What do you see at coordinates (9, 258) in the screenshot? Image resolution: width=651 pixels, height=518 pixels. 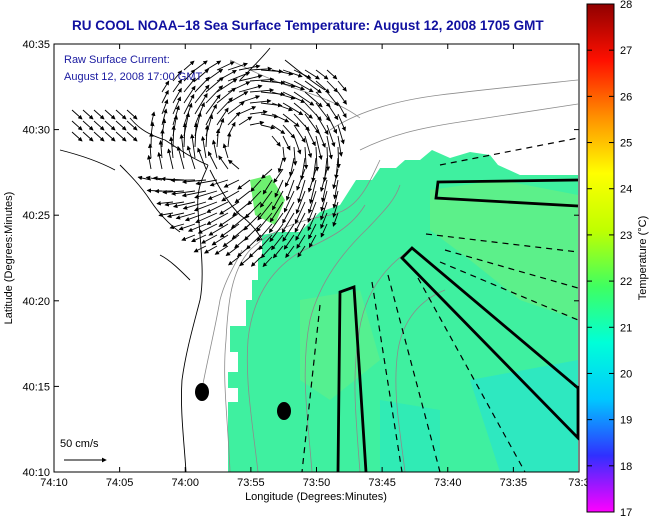 I see `y-axis-label: Latitude (Degrees:Minutes)` at bounding box center [9, 258].